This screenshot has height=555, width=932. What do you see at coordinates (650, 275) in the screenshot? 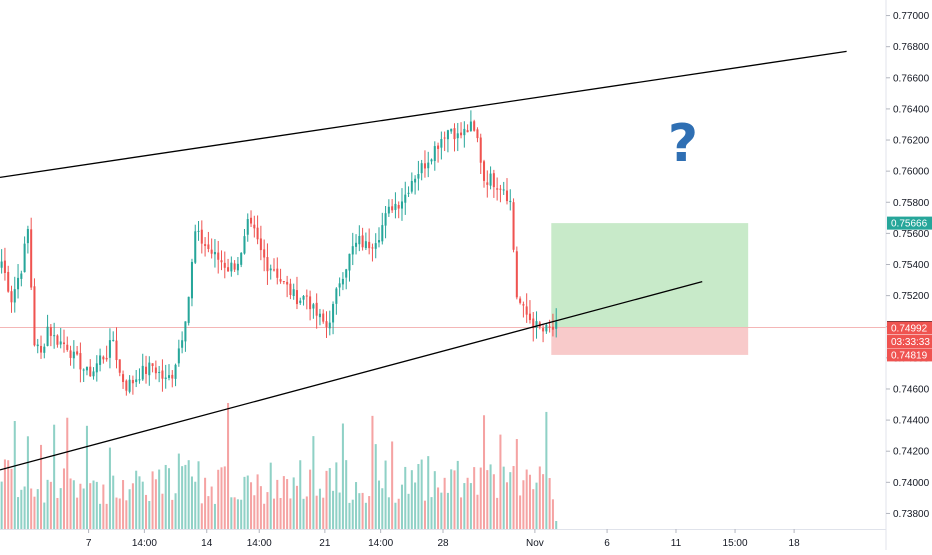
I see `profit-zone` at bounding box center [650, 275].